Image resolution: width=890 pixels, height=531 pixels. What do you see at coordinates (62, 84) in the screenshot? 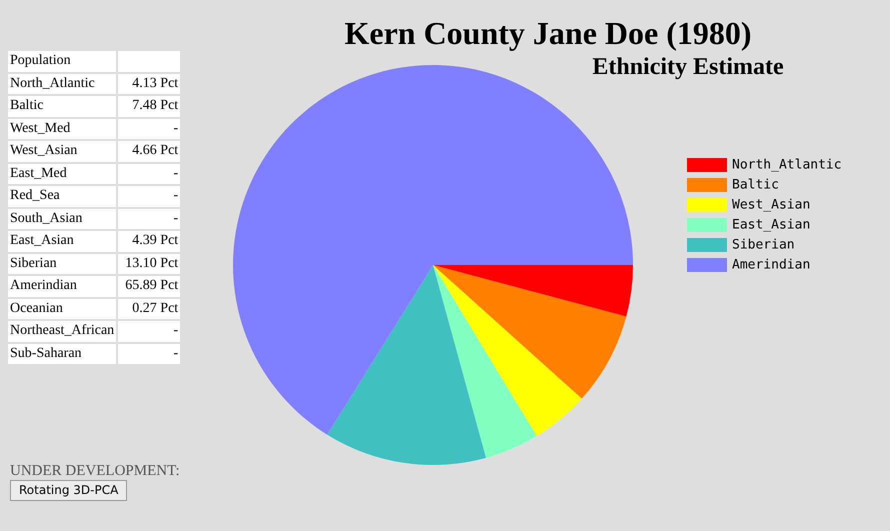
I see `category-label: North_Atlantic` at bounding box center [62, 84].